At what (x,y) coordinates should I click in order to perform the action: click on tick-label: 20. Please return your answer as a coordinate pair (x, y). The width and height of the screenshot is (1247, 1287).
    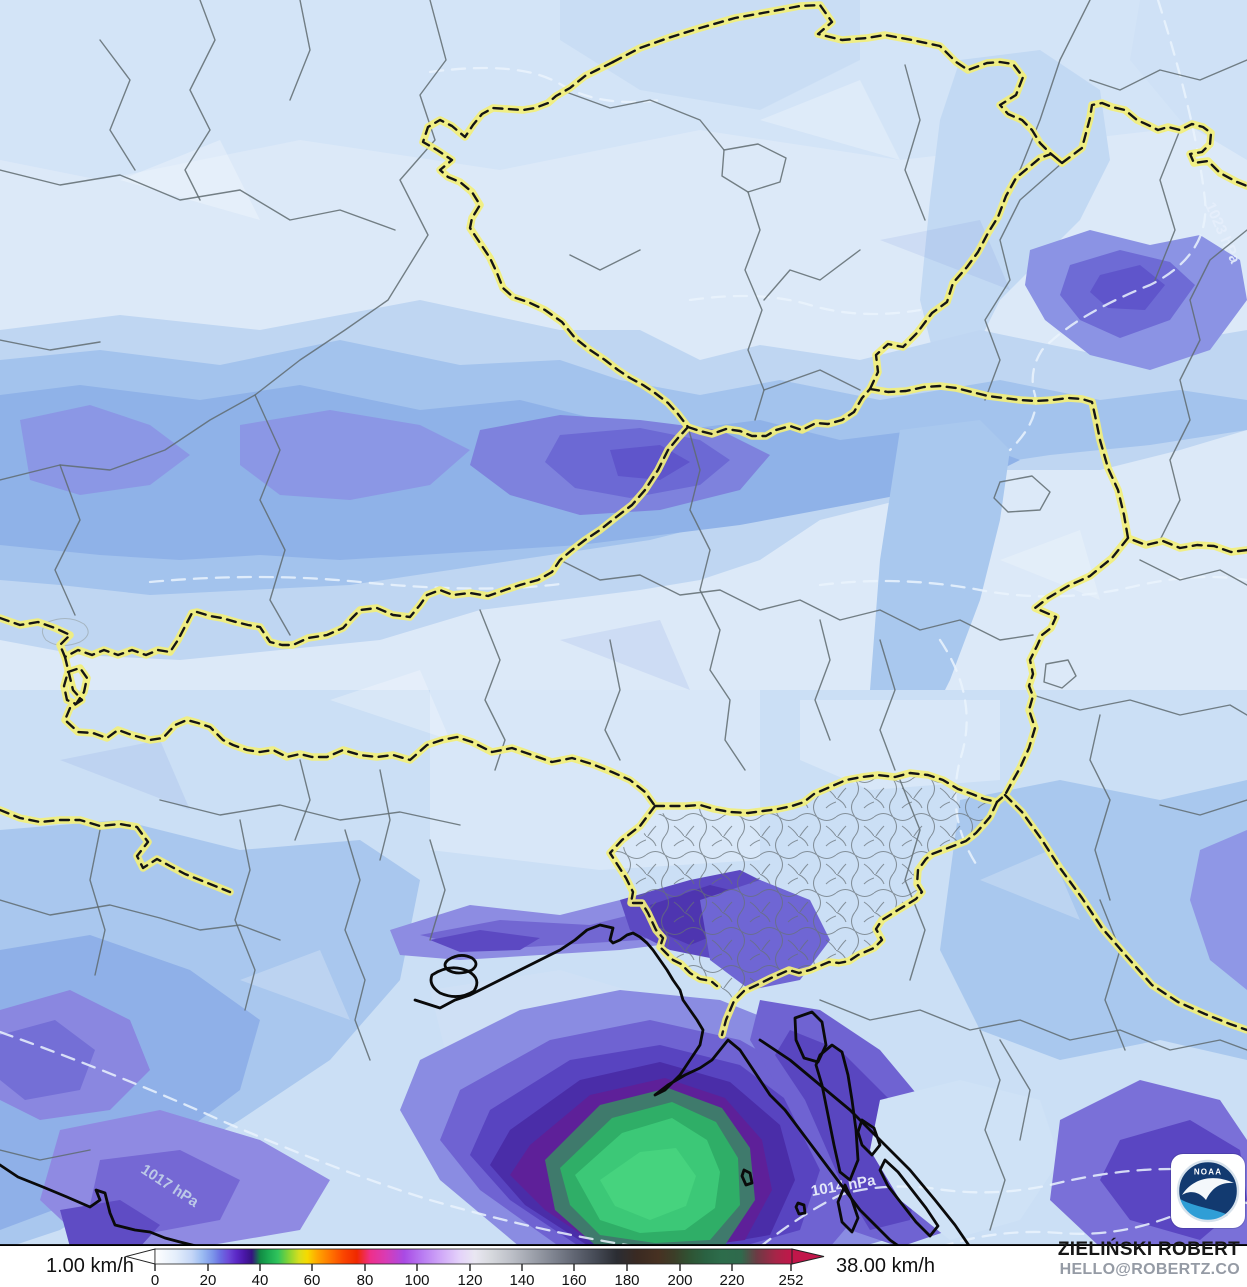
    Looking at the image, I should click on (208, 1279).